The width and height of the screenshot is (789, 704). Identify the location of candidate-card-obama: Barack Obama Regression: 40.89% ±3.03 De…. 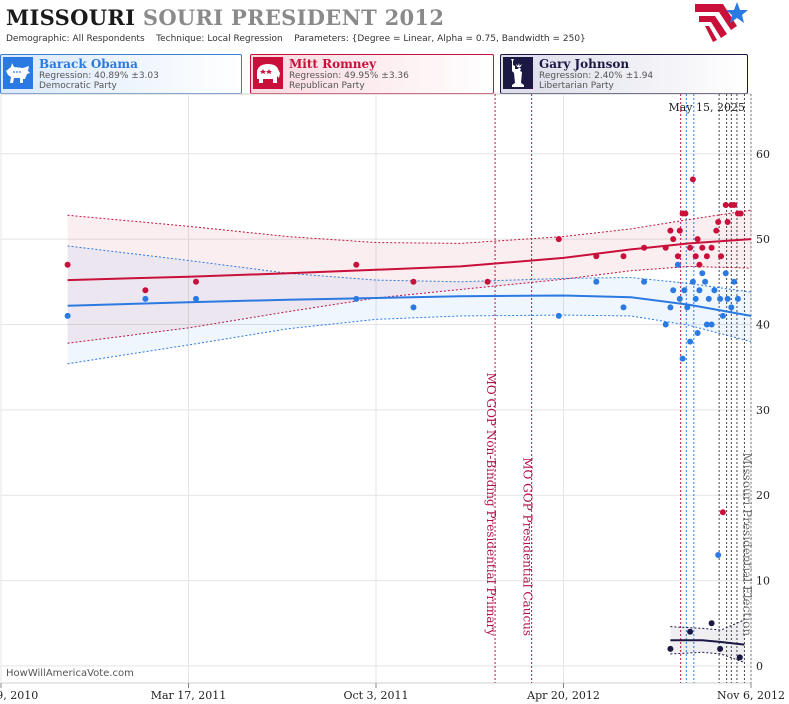
(121, 74).